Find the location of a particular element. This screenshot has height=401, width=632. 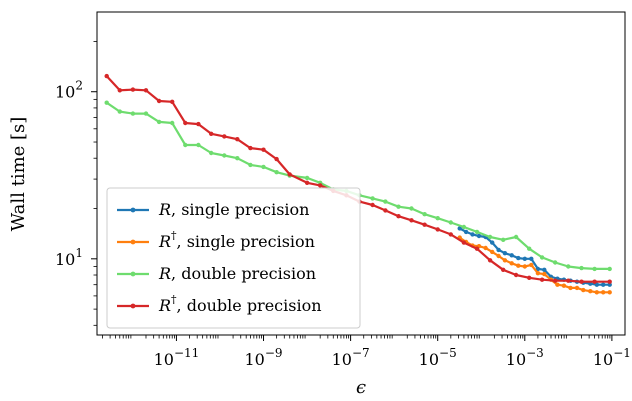

x-tick-label: 10⁻³ is located at coordinates (525, 357).